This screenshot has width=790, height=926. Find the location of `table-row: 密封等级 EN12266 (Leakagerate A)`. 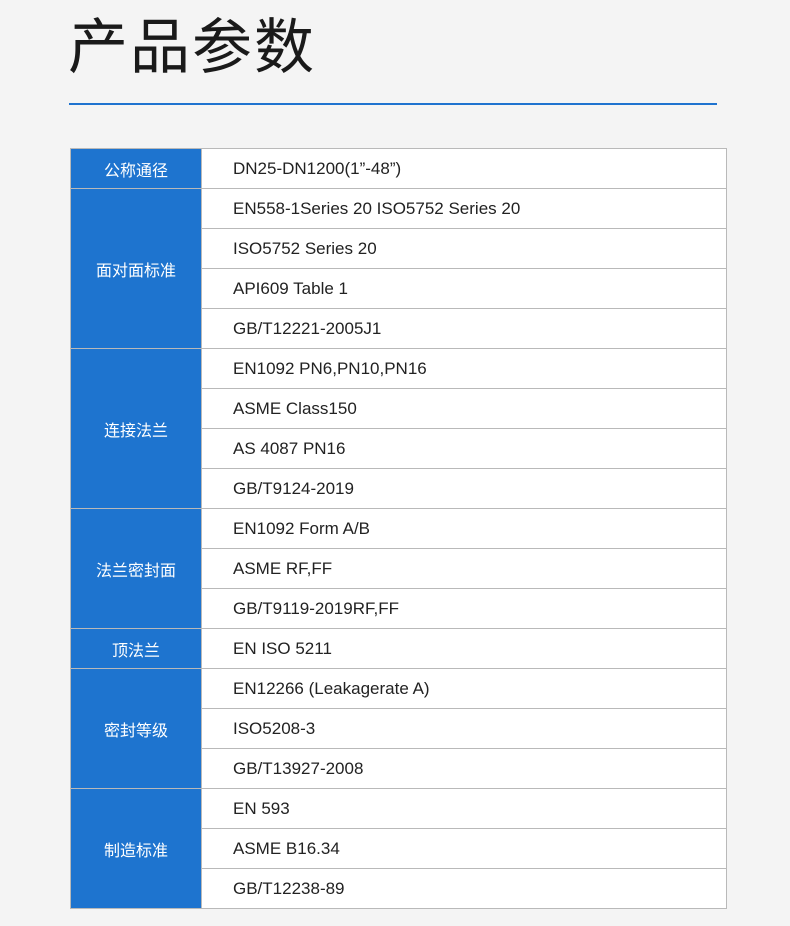

table-row: 密封等级 EN12266 (Leakagerate A) is located at coordinates (398, 728).